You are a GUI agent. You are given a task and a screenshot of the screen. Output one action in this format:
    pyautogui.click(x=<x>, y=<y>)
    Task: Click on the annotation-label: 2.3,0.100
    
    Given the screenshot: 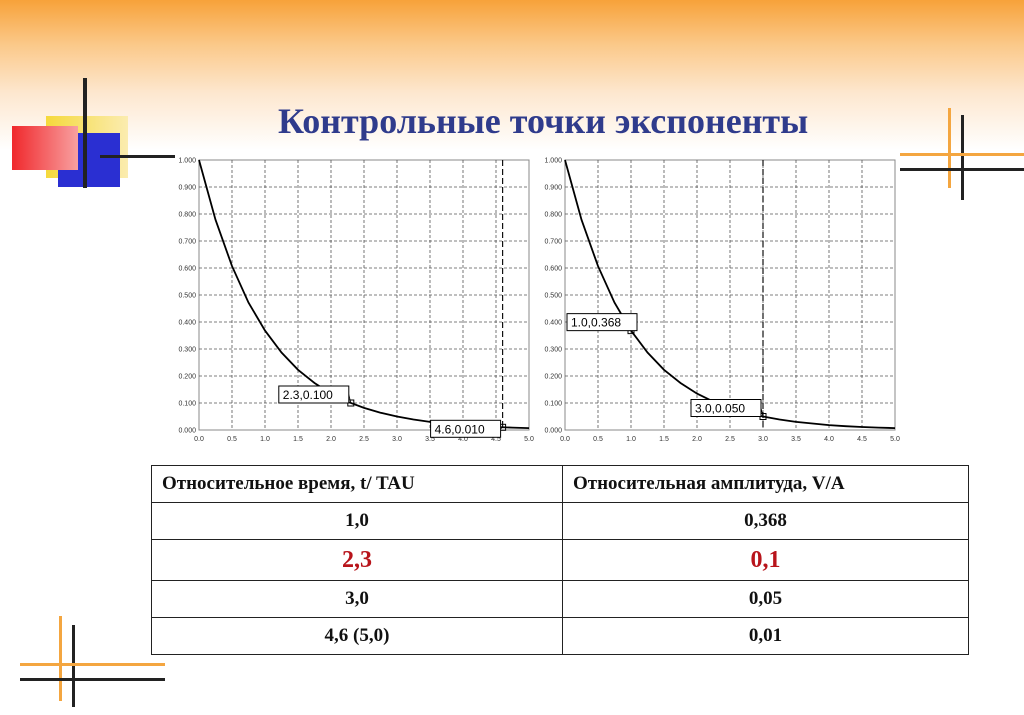 What is the action you would take?
    pyautogui.click(x=308, y=395)
    